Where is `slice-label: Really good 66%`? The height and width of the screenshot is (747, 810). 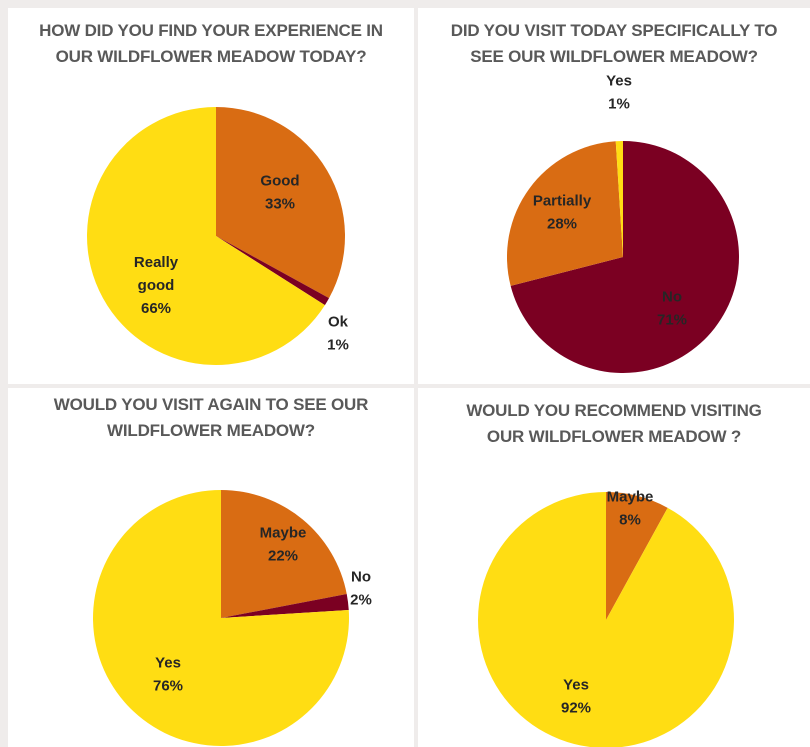
slice-label: Really good 66% is located at coordinates (156, 285).